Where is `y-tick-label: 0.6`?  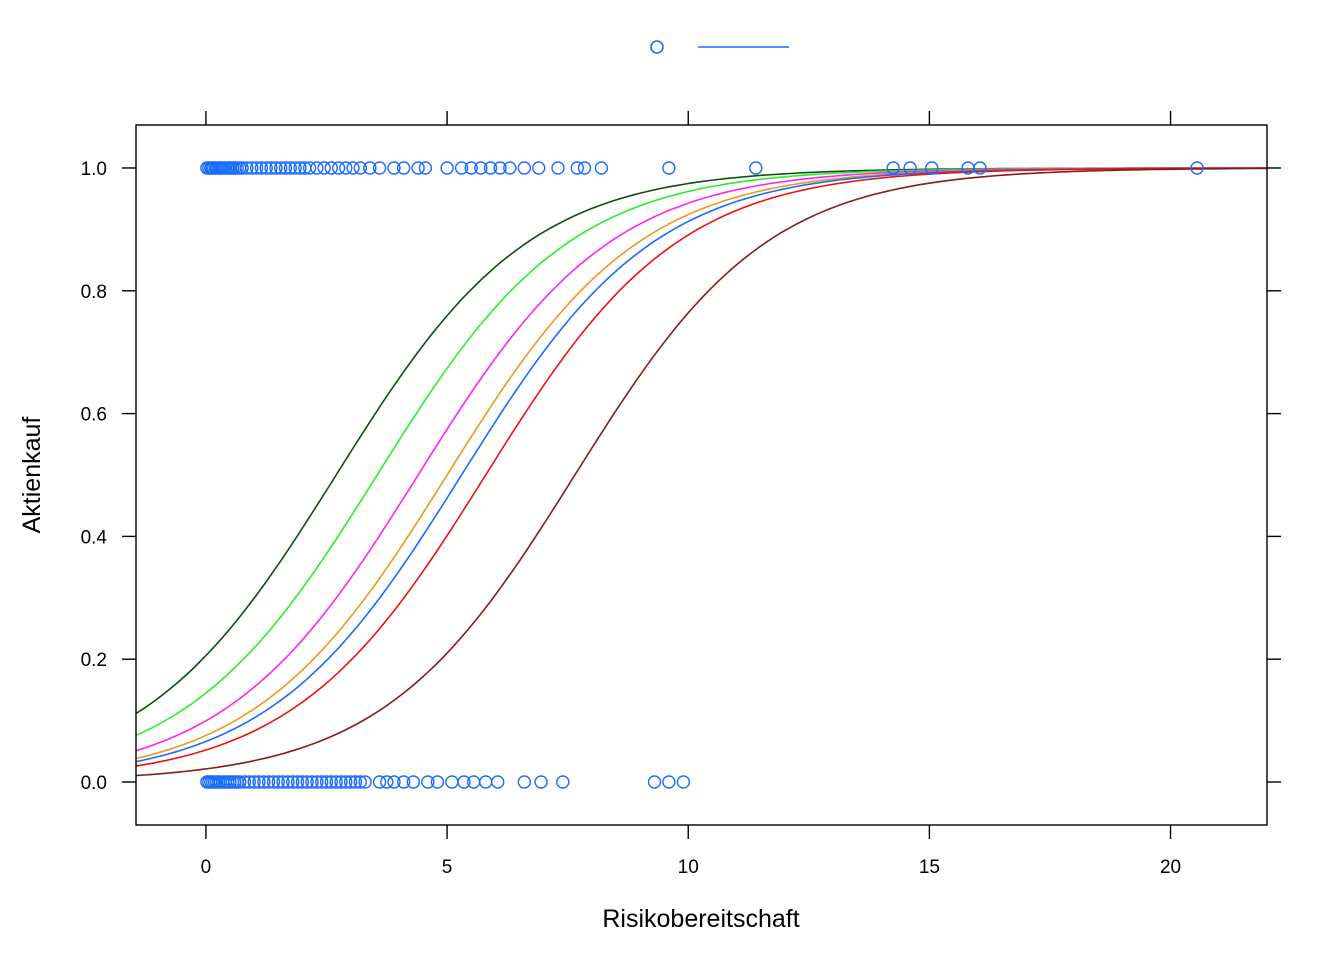
y-tick-label: 0.6 is located at coordinates (94, 415).